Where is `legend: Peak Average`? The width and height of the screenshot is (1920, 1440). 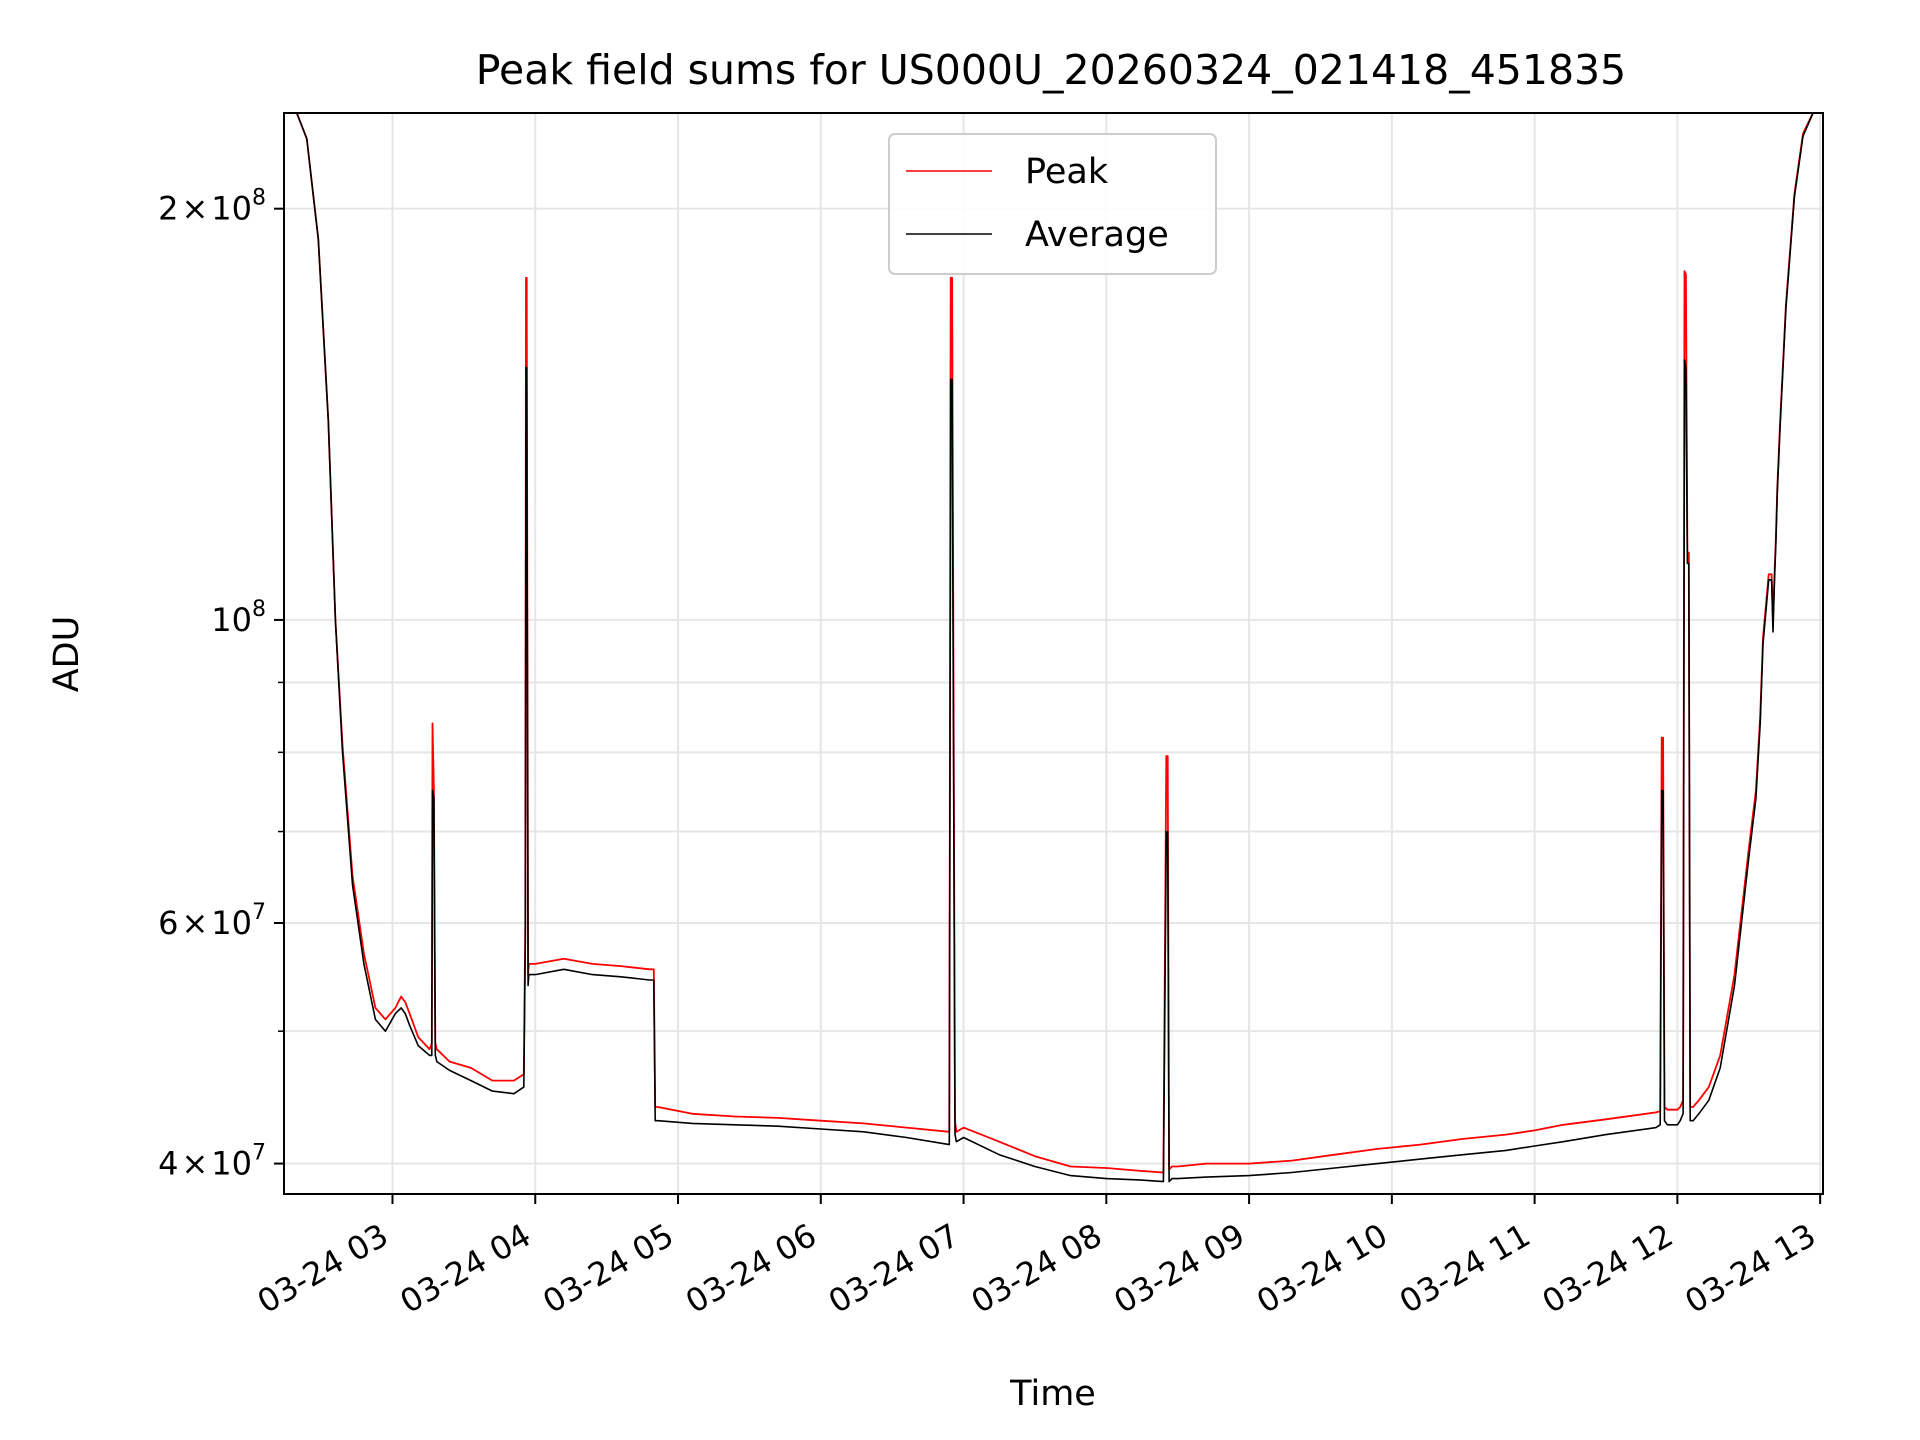
legend: Peak Average is located at coordinates (1052, 204).